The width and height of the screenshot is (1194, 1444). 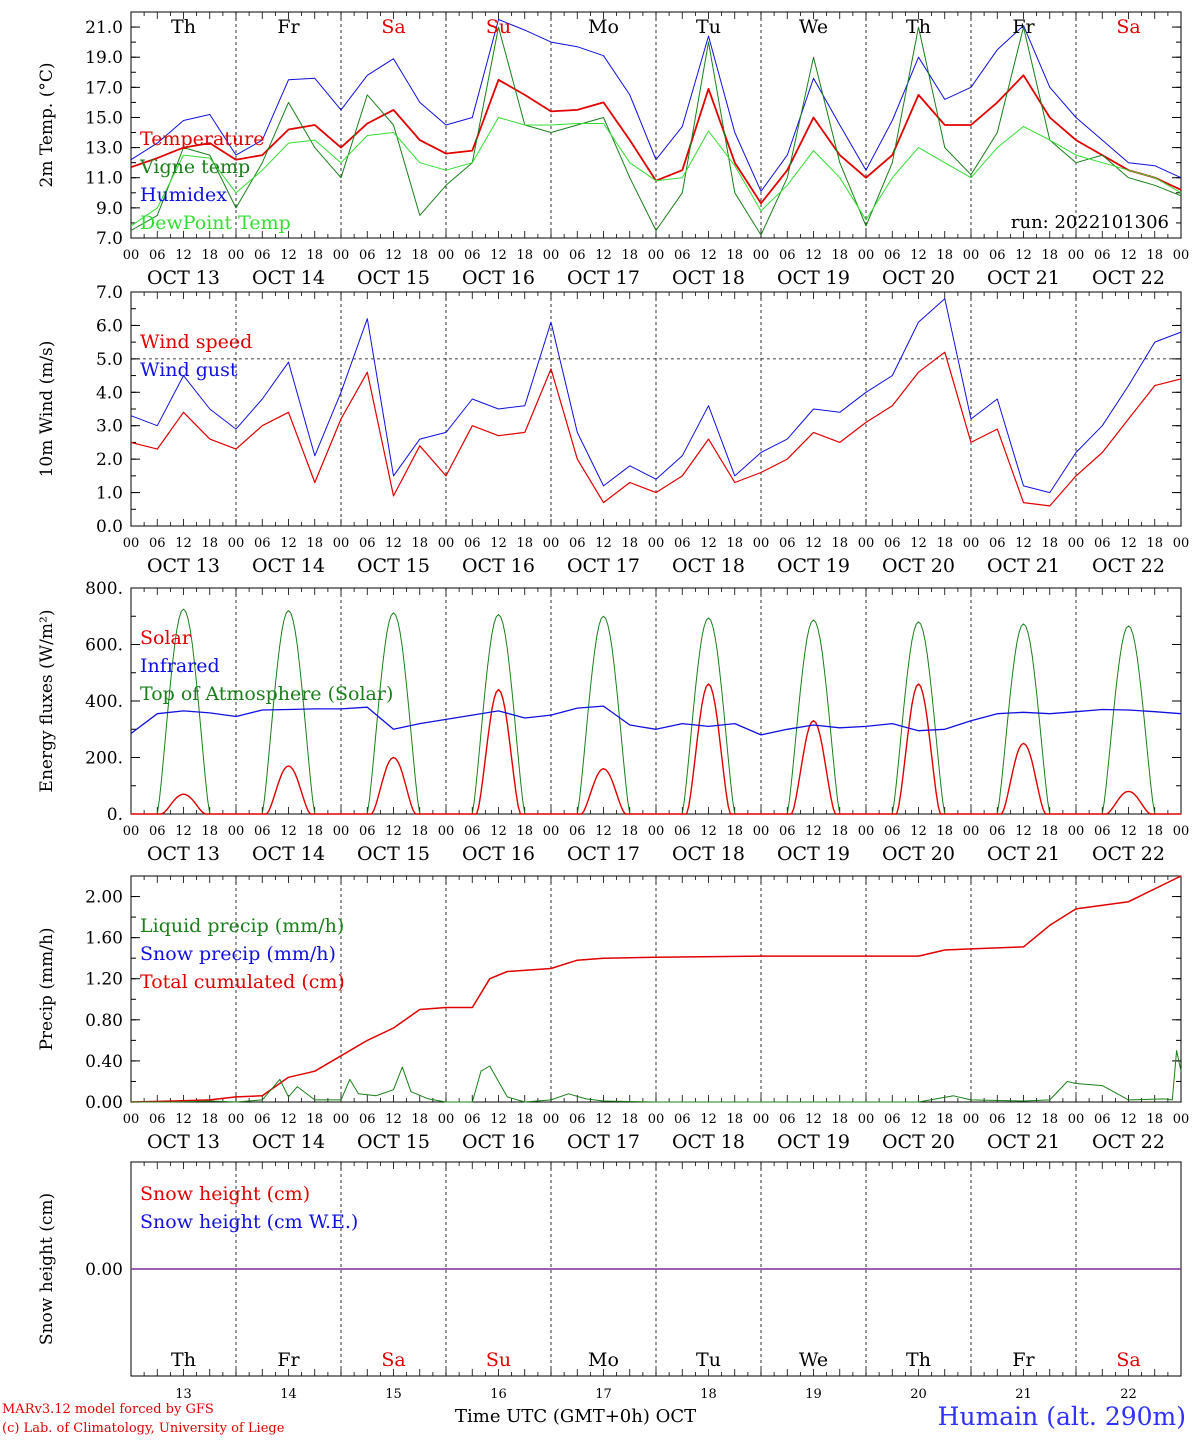 I want to click on y-tick-label: 1.0, so click(x=109, y=494).